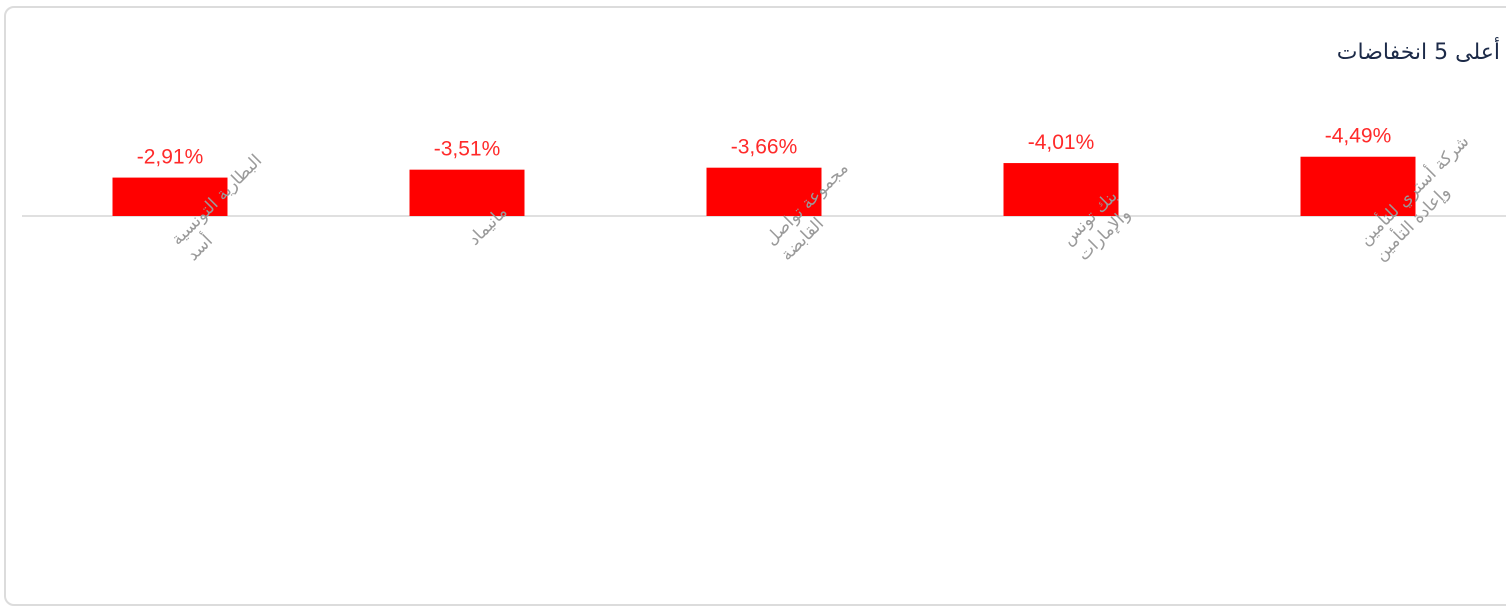 The image size is (1506, 606). I want to click on bar-group: -4,01%بنك تونسوالإمارات, so click(1070, 198).